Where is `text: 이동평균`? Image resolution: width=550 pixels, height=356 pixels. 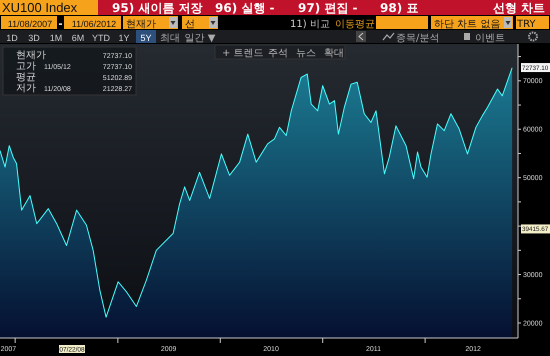
text: 이동평균 is located at coordinates (355, 24).